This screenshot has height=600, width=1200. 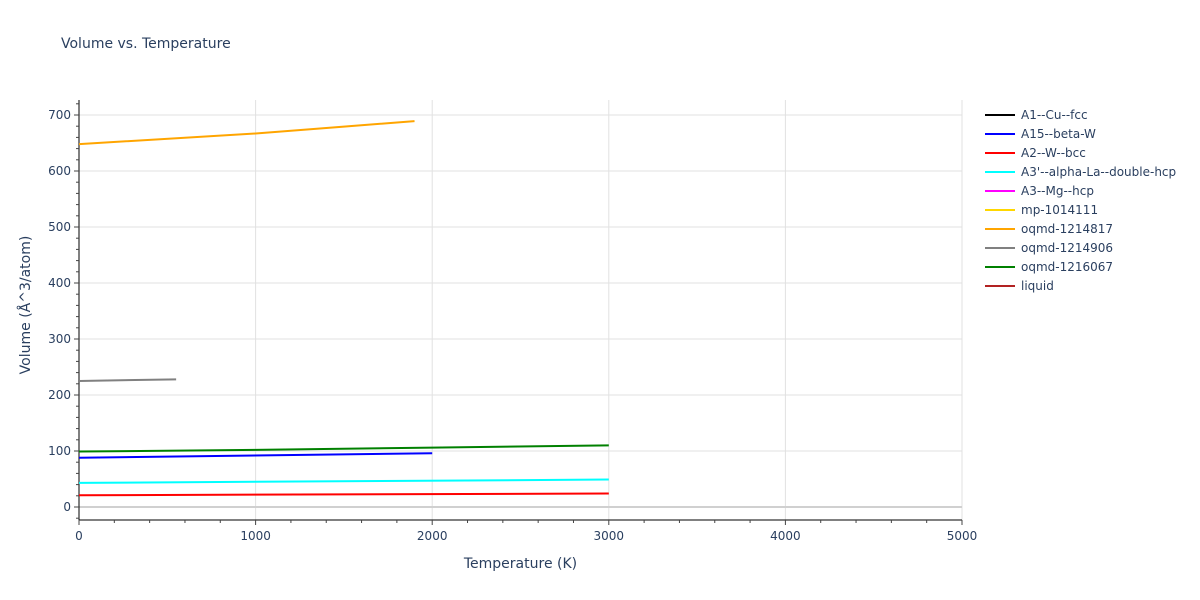 What do you see at coordinates (59, 395) in the screenshot?
I see `y-tick-label: 200` at bounding box center [59, 395].